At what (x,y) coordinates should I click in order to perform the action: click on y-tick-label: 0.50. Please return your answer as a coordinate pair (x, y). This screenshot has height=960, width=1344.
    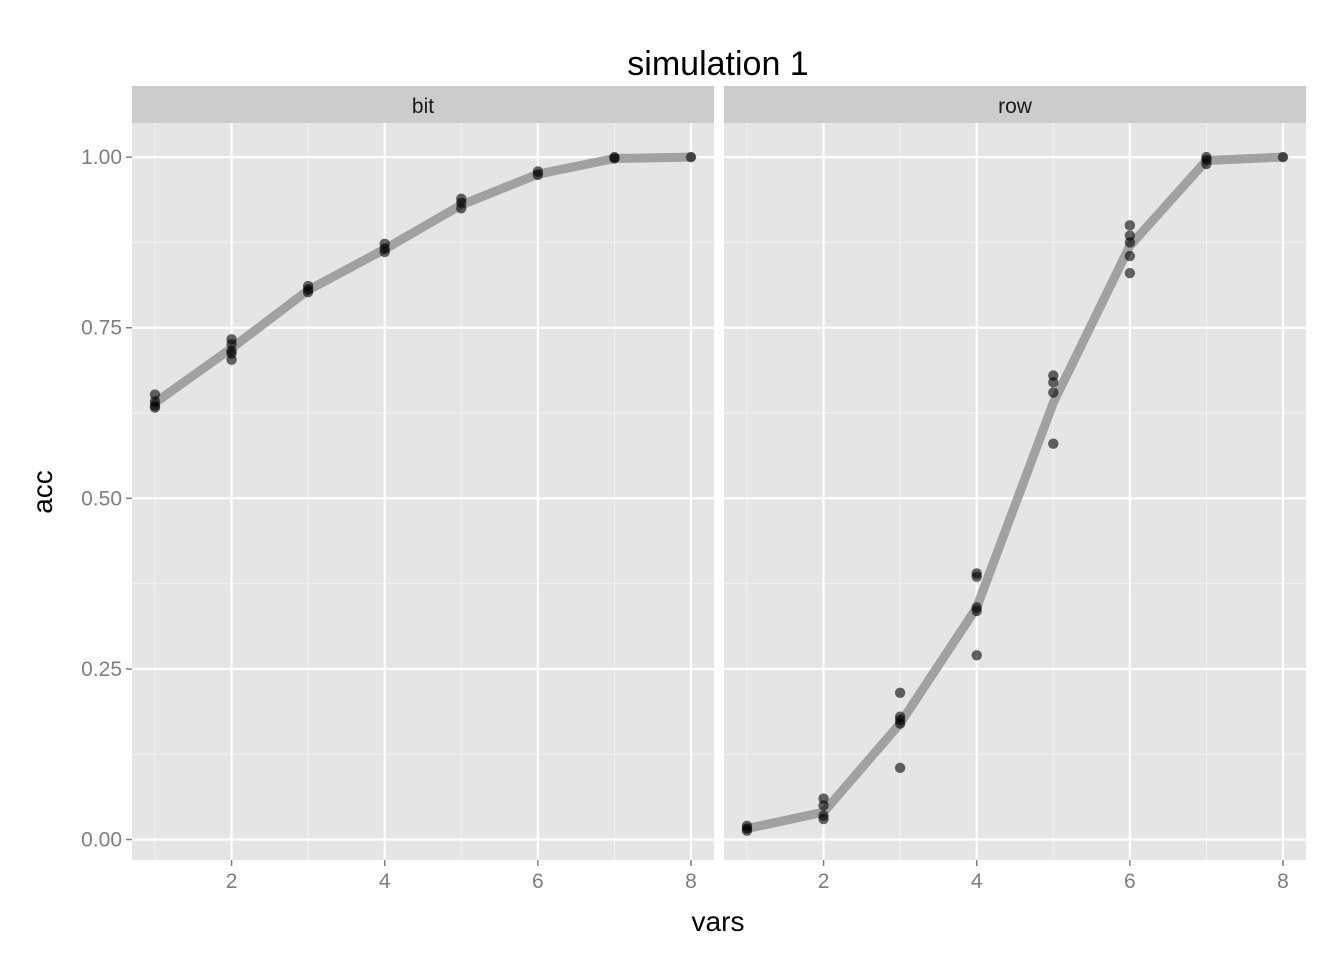
    Looking at the image, I should click on (101, 498).